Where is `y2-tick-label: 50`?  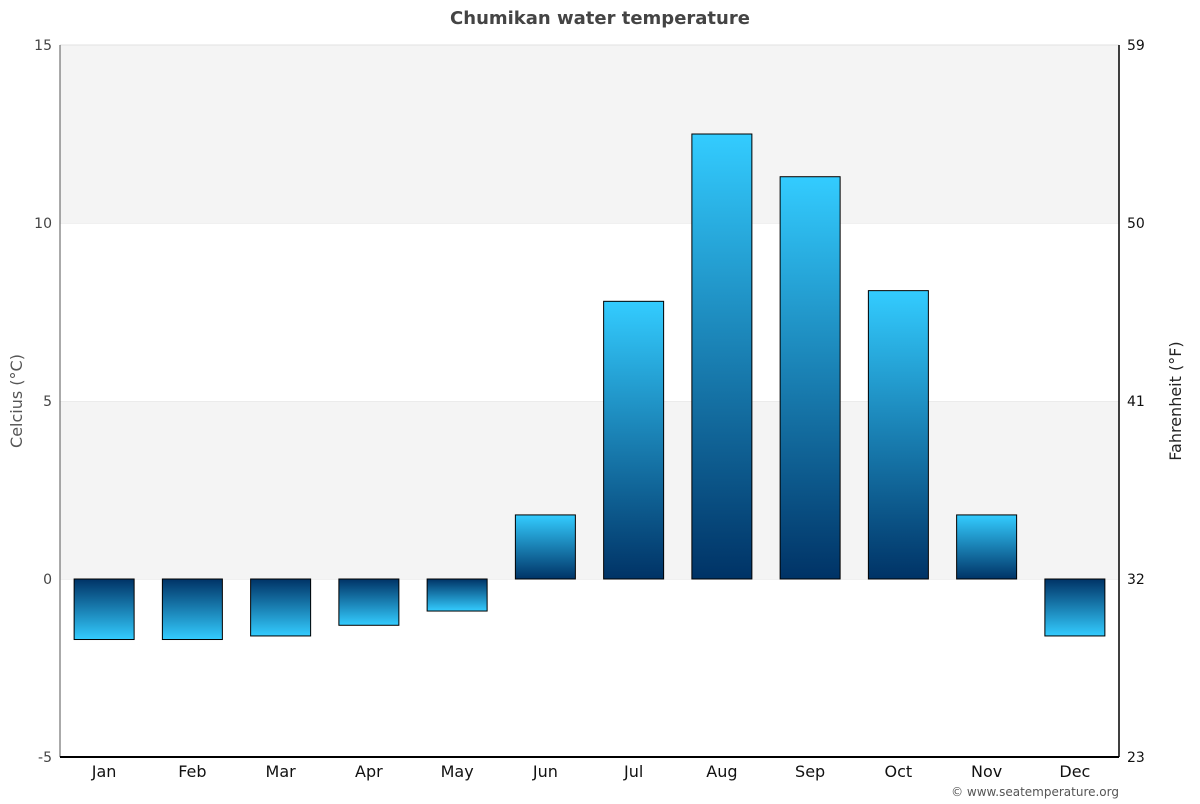
y2-tick-label: 50 is located at coordinates (1136, 224).